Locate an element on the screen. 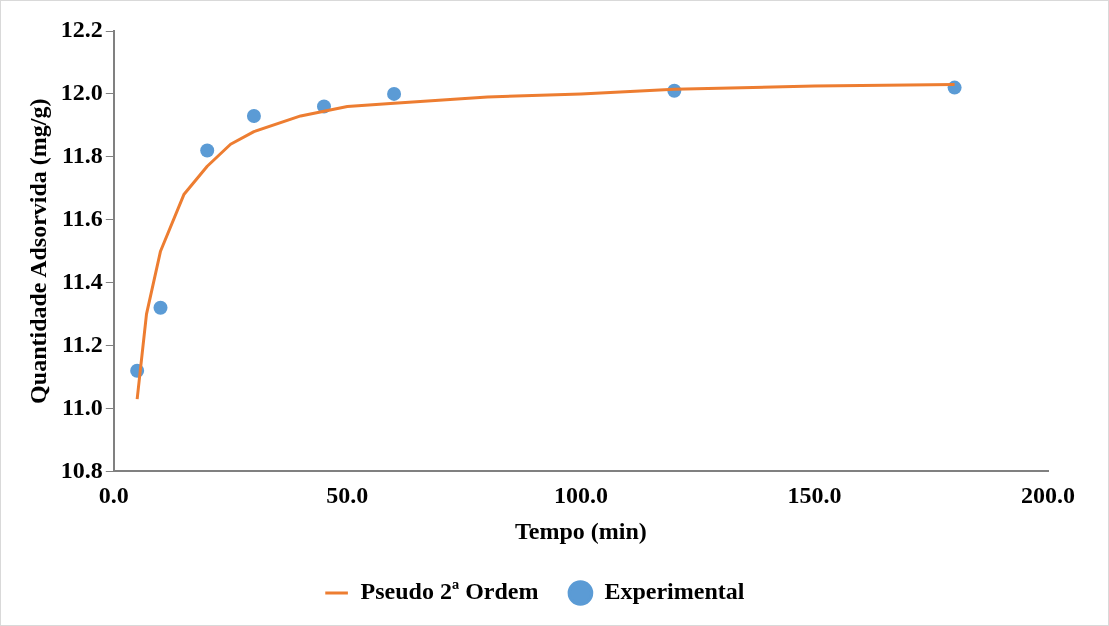 This screenshot has height=626, width=1109. x-axis-title: Tempo (min) is located at coordinates (581, 530).